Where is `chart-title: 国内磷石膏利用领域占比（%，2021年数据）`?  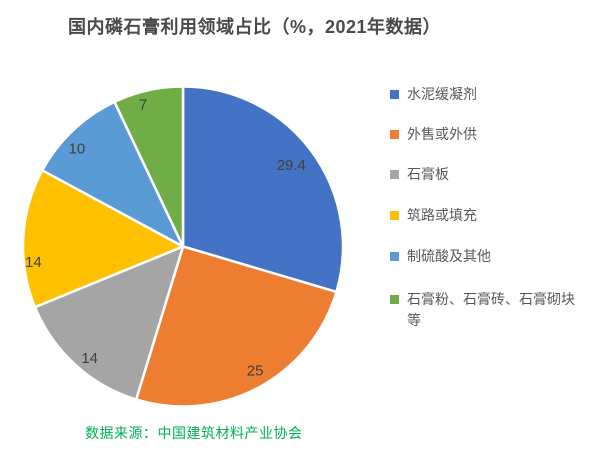
chart-title: 国内磷石膏利用领域占比（%，2021年数据） is located at coordinates (255, 27).